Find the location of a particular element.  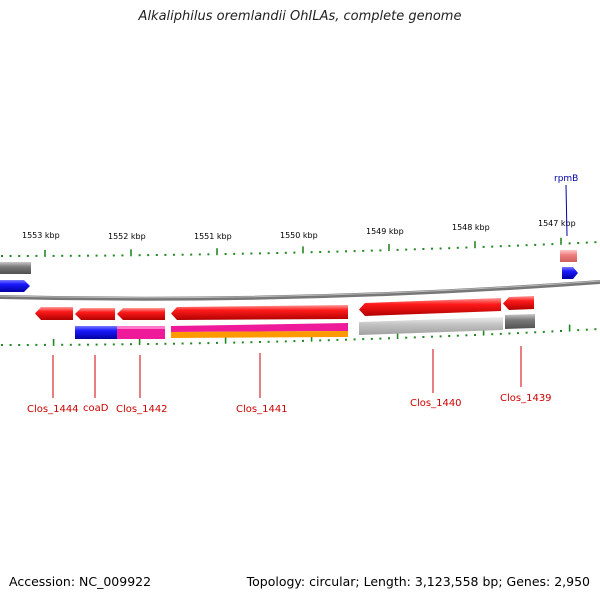

genome-backbone is located at coordinates (300, 290).